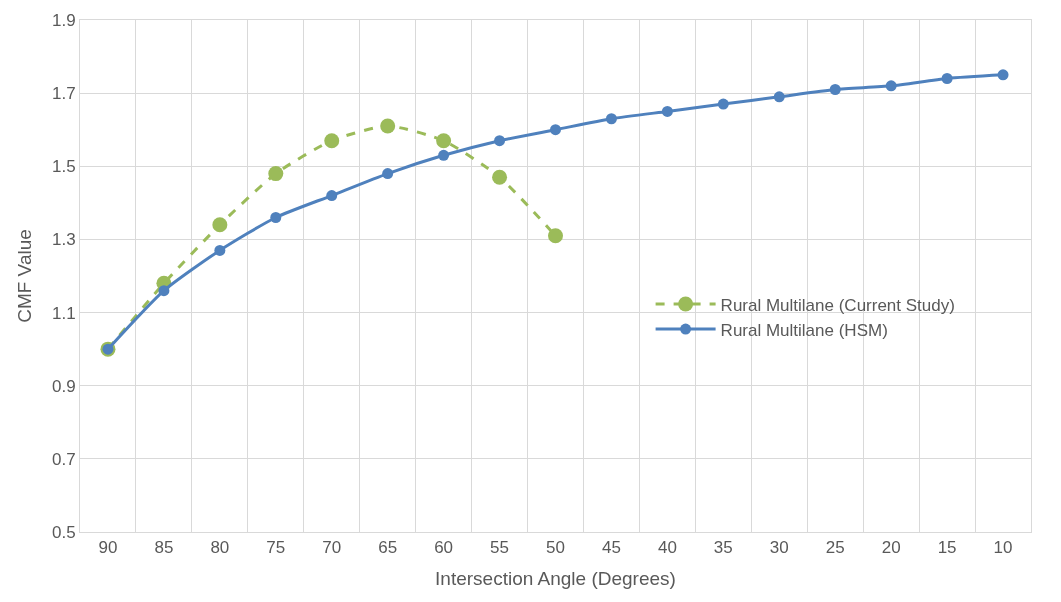  Describe the element at coordinates (63, 386) in the screenshot. I see `y-tick-label: 0.9` at that location.